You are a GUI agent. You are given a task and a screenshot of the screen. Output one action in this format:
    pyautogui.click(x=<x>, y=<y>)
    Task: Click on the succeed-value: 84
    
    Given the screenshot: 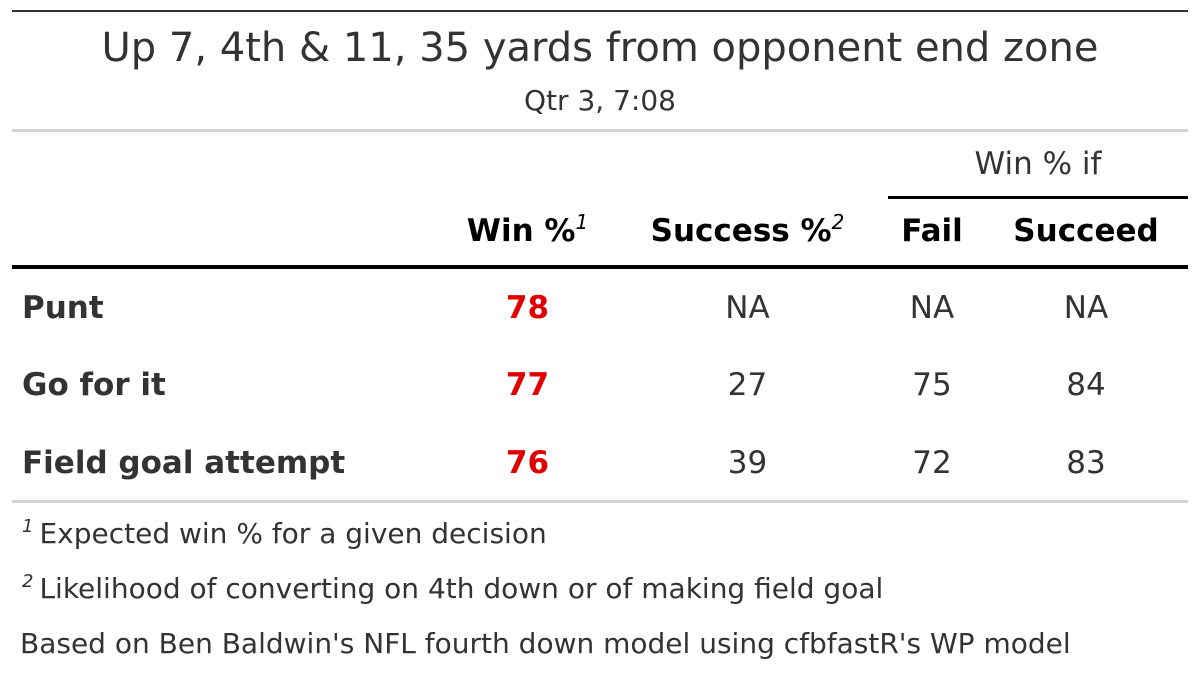 What is the action you would take?
    pyautogui.click(x=1086, y=385)
    